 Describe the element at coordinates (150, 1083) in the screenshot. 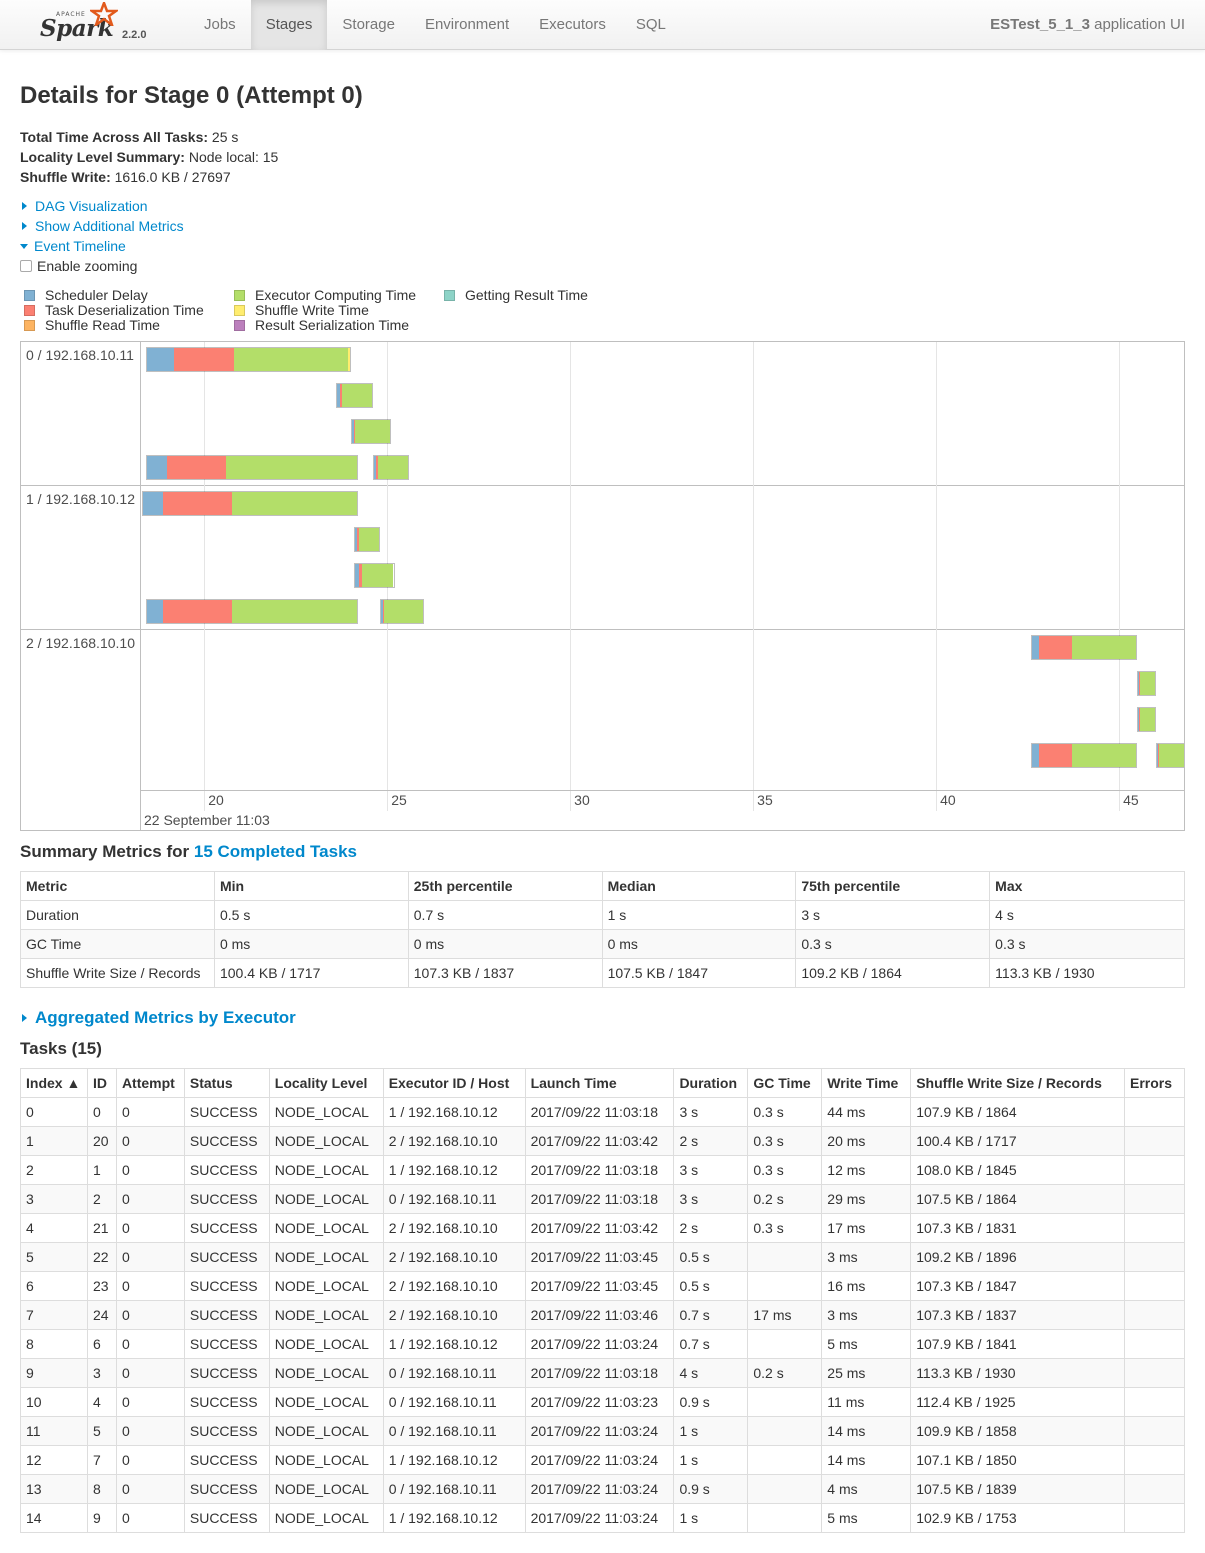

I see `tasks-column-header: Attempt` at that location.